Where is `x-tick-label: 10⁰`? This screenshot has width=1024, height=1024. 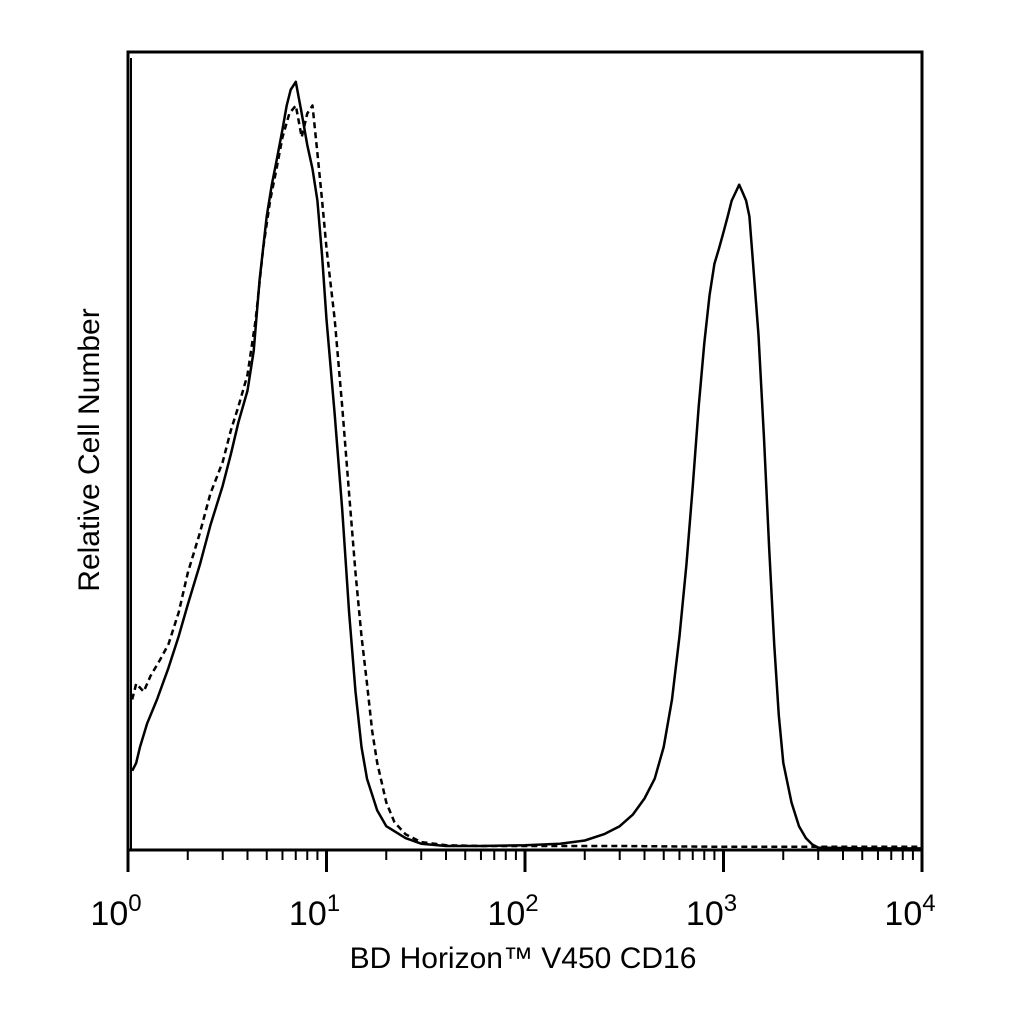
x-tick-label: 10⁰ is located at coordinates (115, 911).